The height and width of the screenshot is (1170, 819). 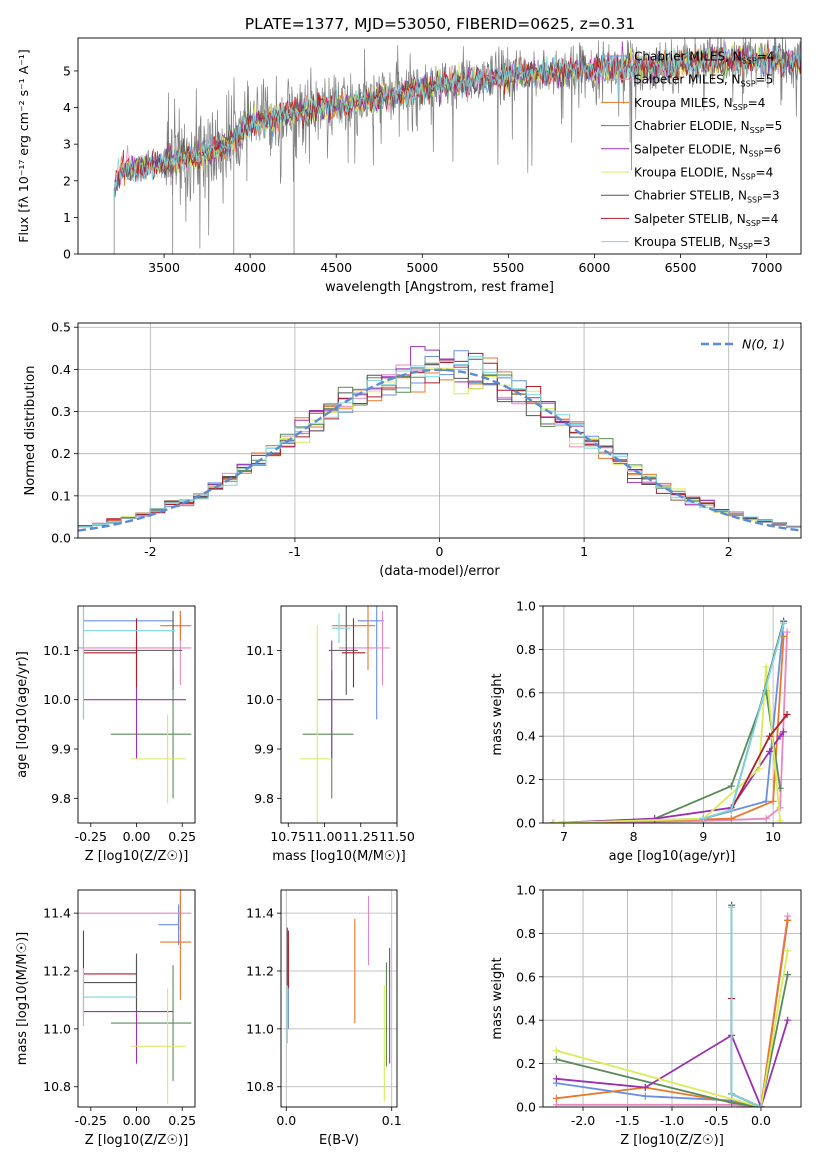 I want to click on y-tick-label: 4, so click(x=67, y=107).